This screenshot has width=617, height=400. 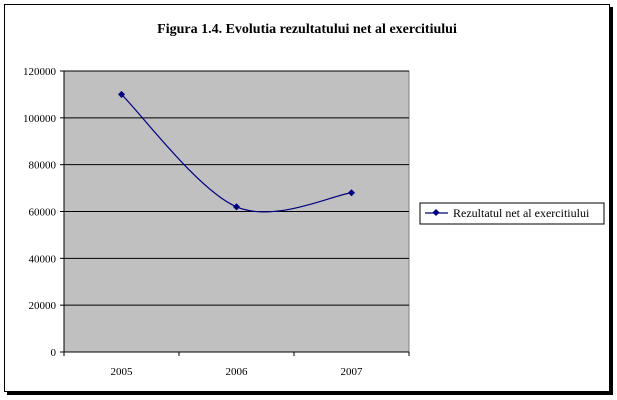 What do you see at coordinates (352, 372) in the screenshot?
I see `x-tick-label: 2007` at bounding box center [352, 372].